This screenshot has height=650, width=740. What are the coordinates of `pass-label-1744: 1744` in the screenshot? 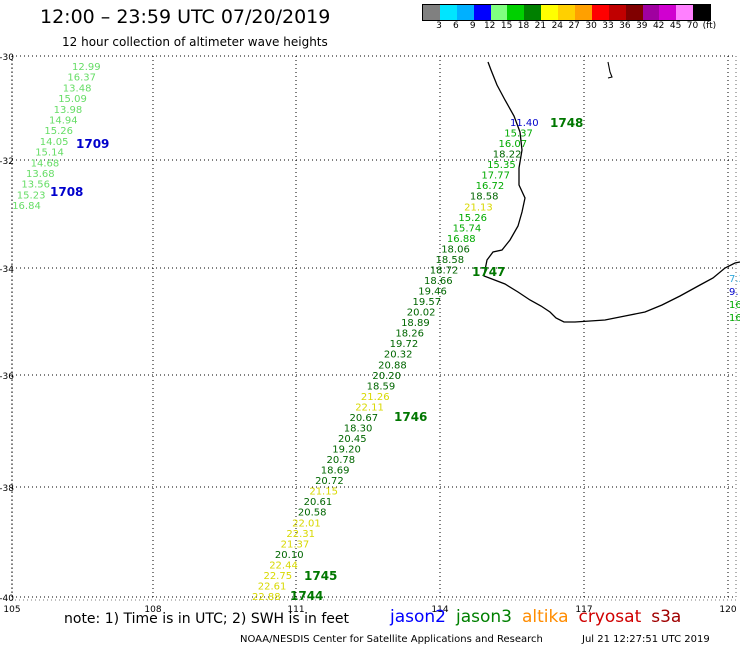 It's located at (306, 596).